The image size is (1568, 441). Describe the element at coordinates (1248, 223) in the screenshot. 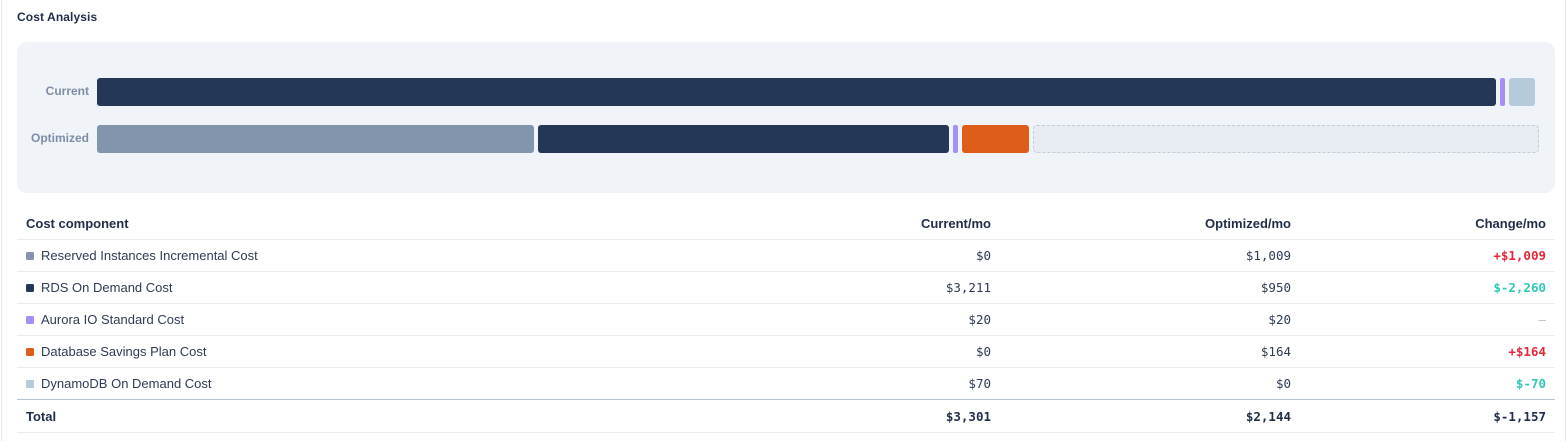

I see `header-optimized: Optimized/mo` at that location.